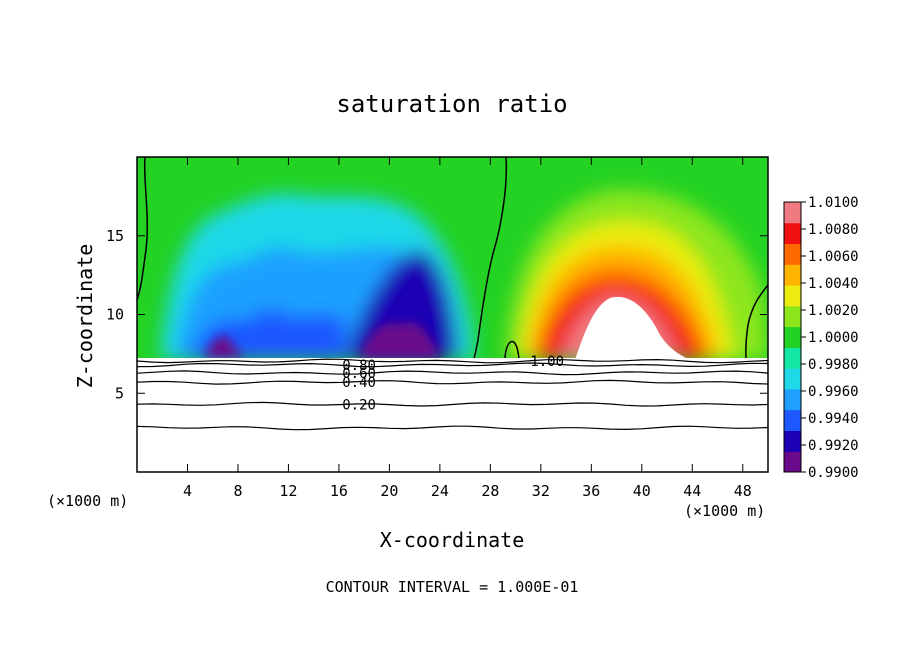  Describe the element at coordinates (119, 393) in the screenshot. I see `y-tick-label: 5` at that location.